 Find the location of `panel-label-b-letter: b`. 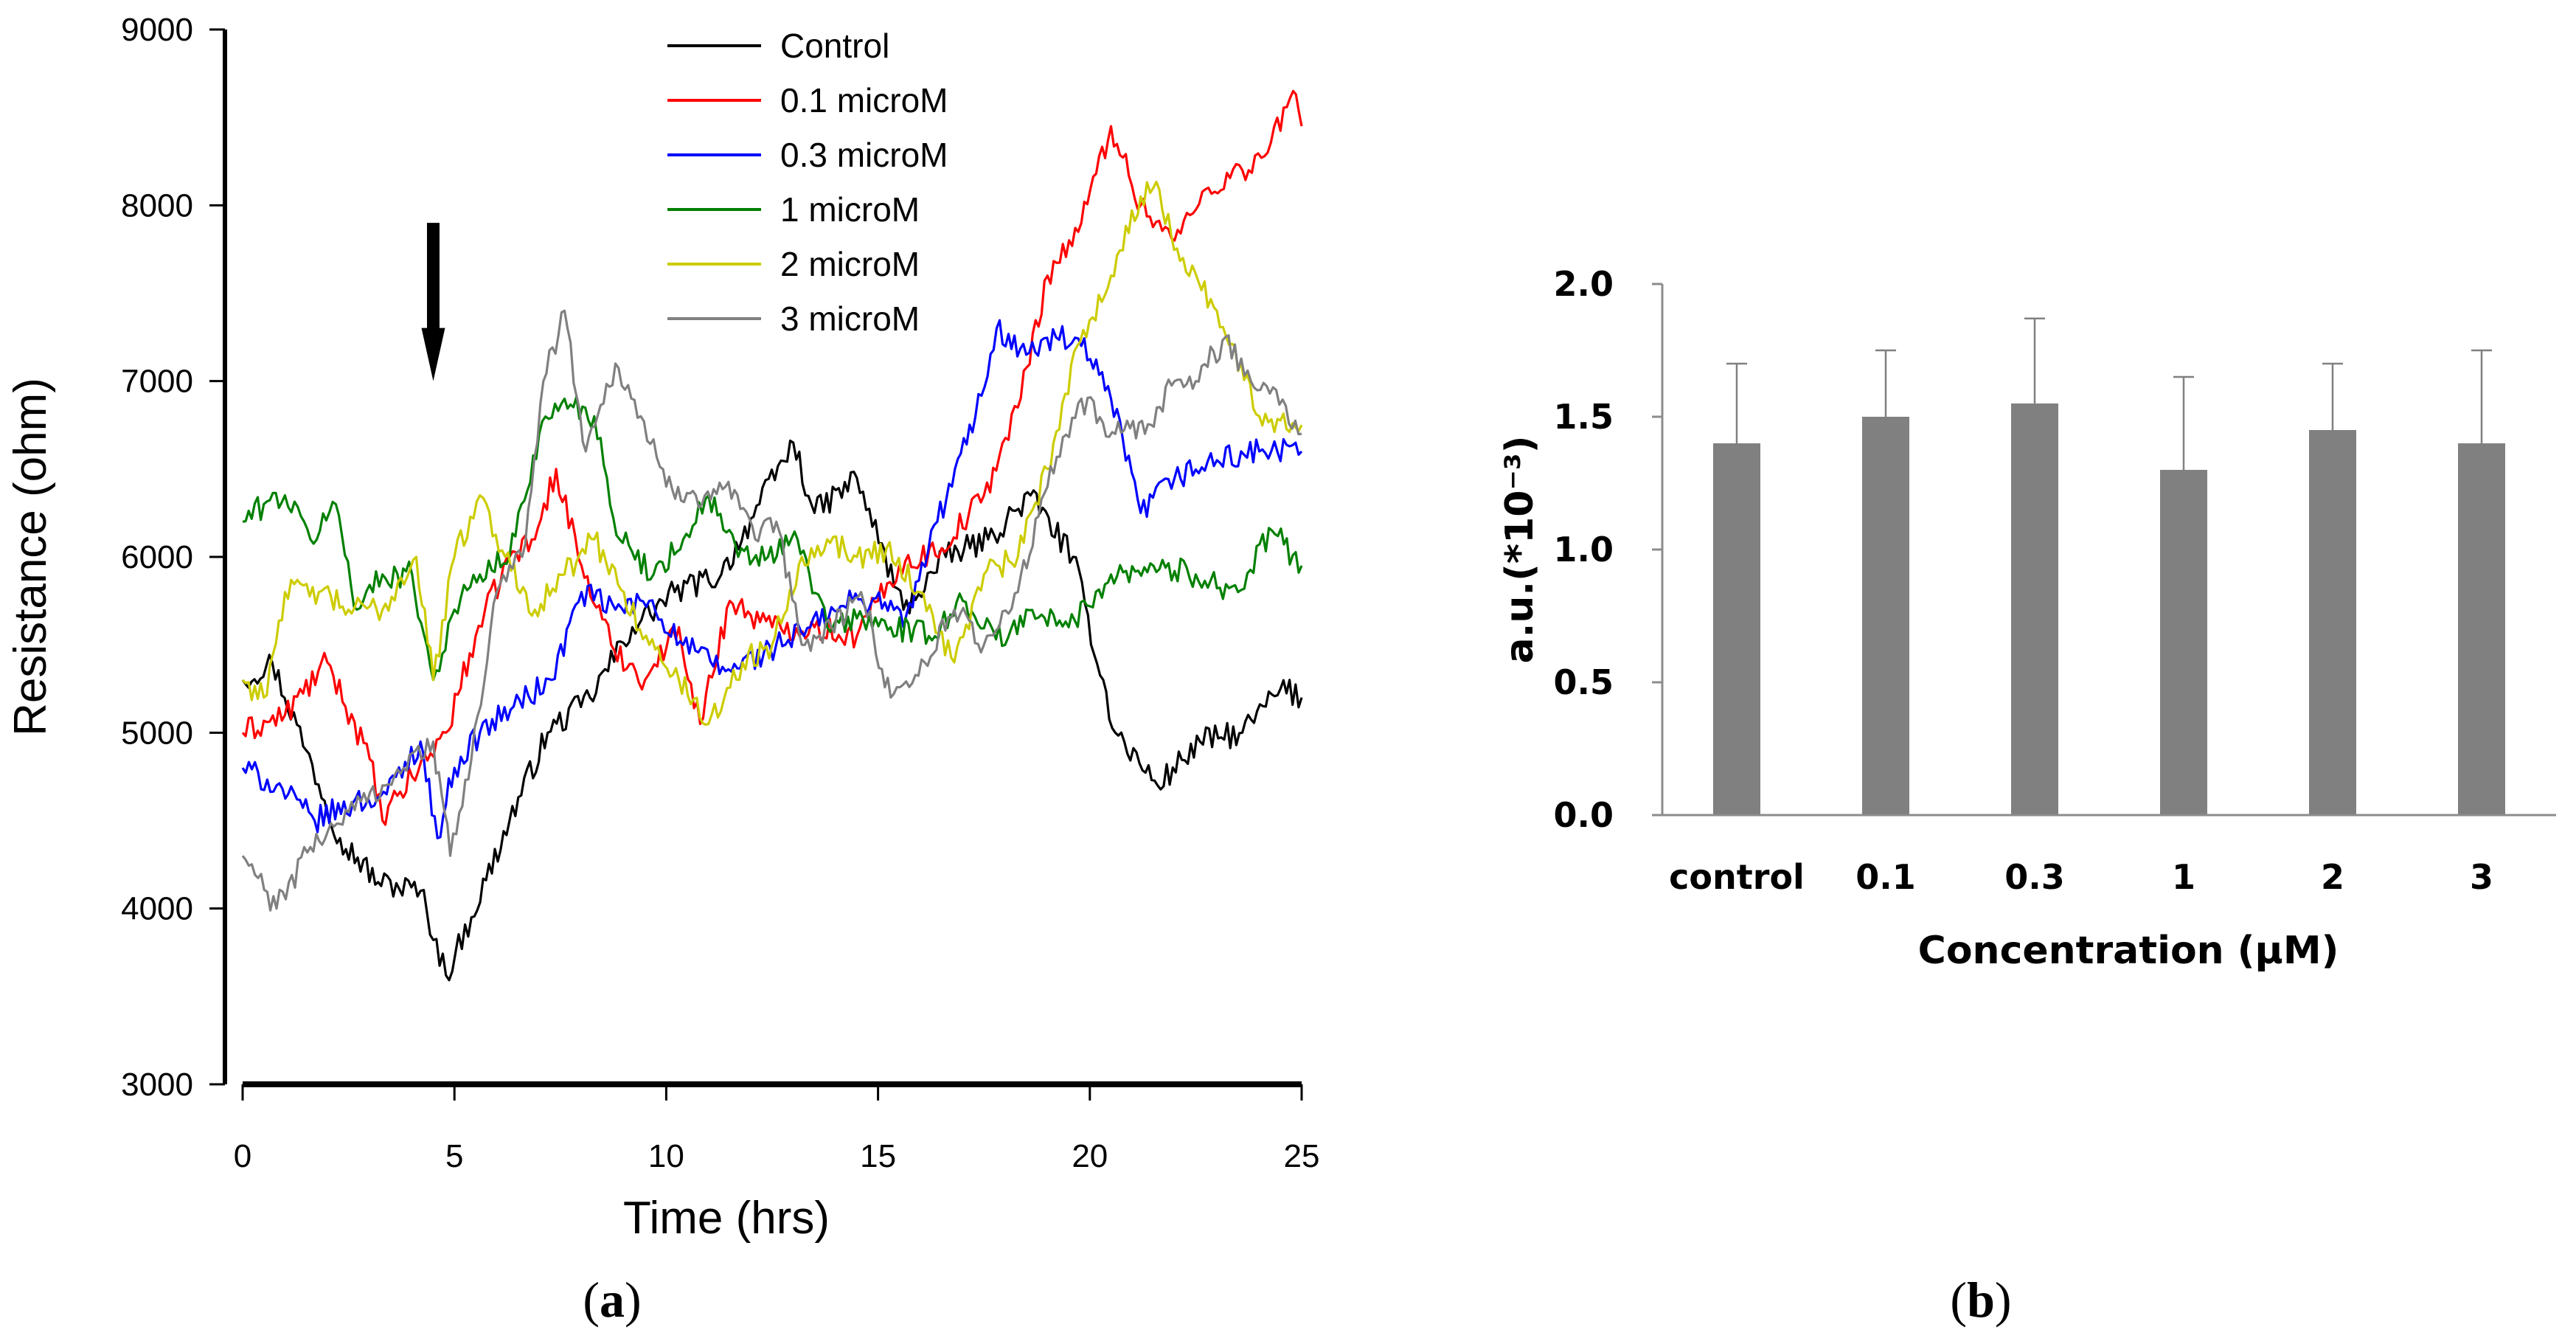

panel-label-b-letter: b is located at coordinates (1981, 1300).